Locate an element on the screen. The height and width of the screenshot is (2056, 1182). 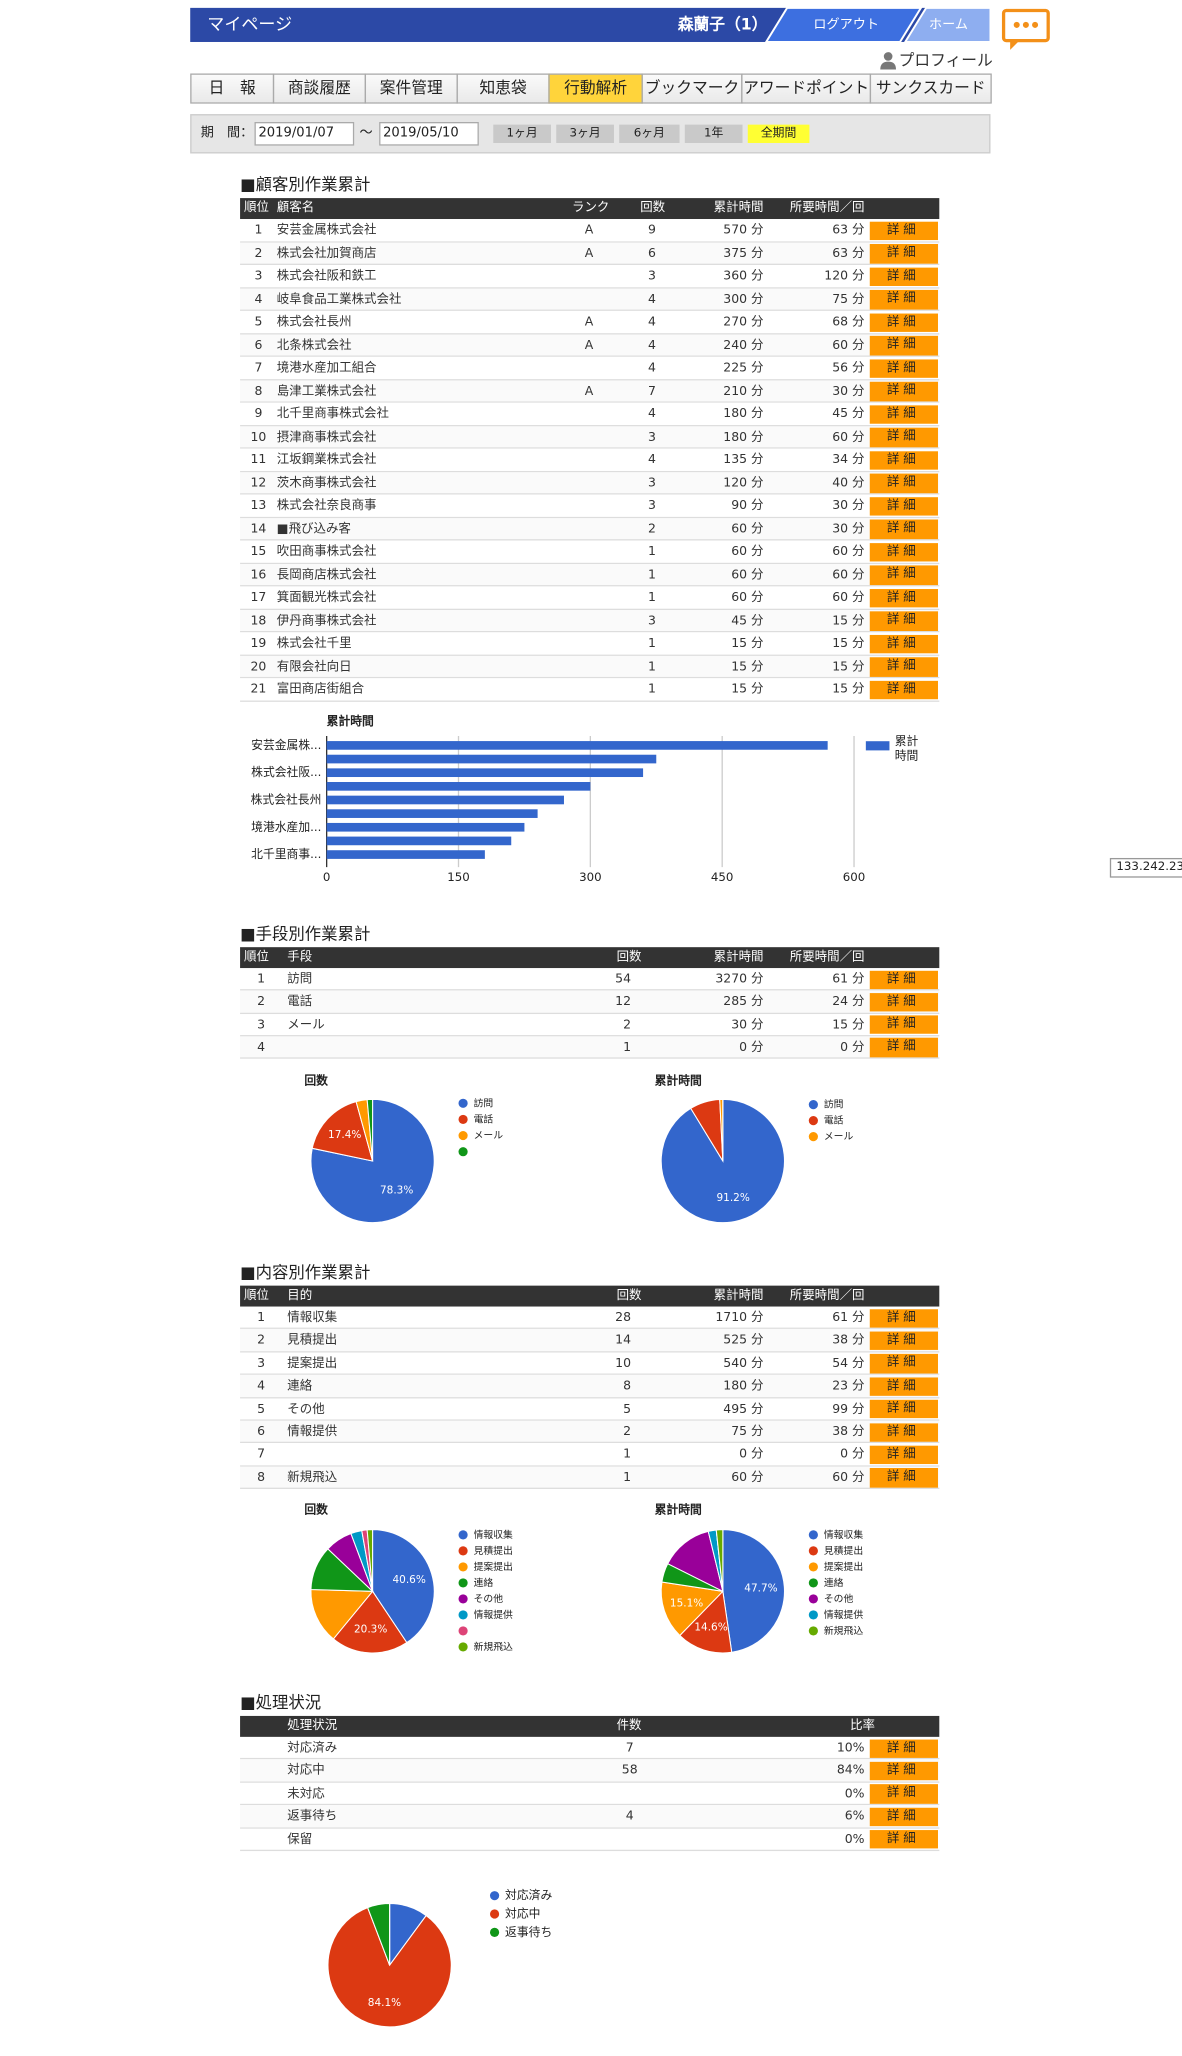
section-title: ■処理状況 is located at coordinates (281, 1702).